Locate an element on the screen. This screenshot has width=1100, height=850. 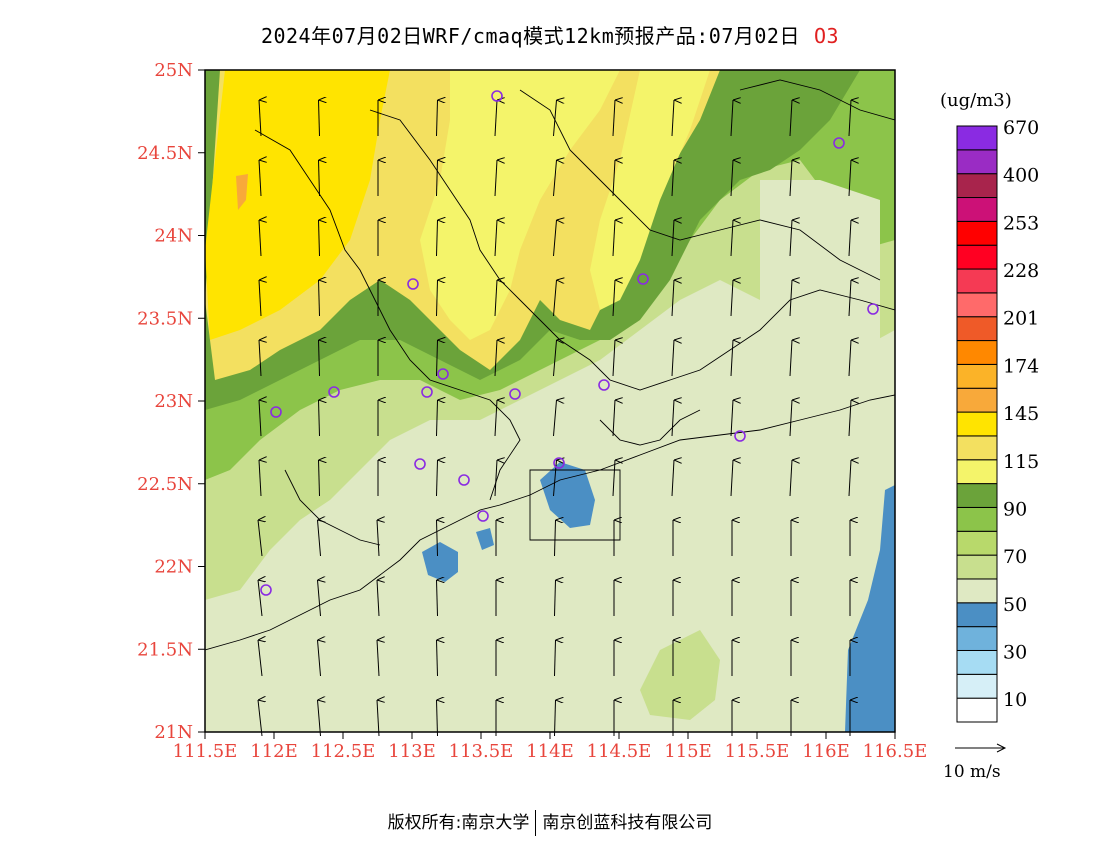
wind-reference-label: 10 m/s is located at coordinates (972, 772).